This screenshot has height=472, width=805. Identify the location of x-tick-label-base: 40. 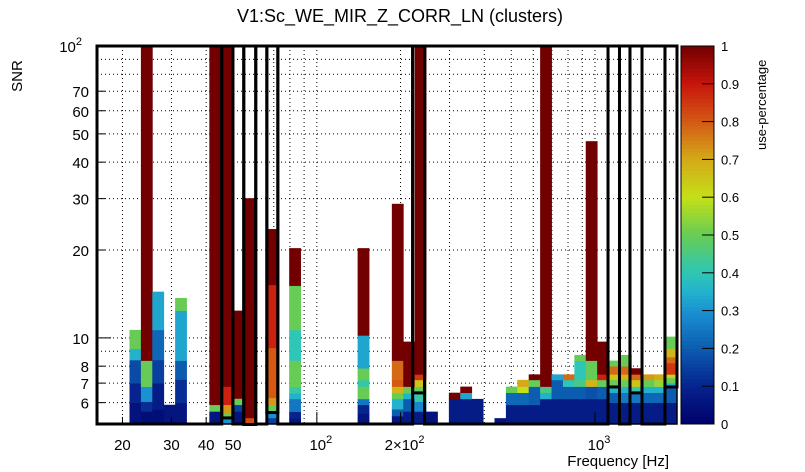
(206, 445).